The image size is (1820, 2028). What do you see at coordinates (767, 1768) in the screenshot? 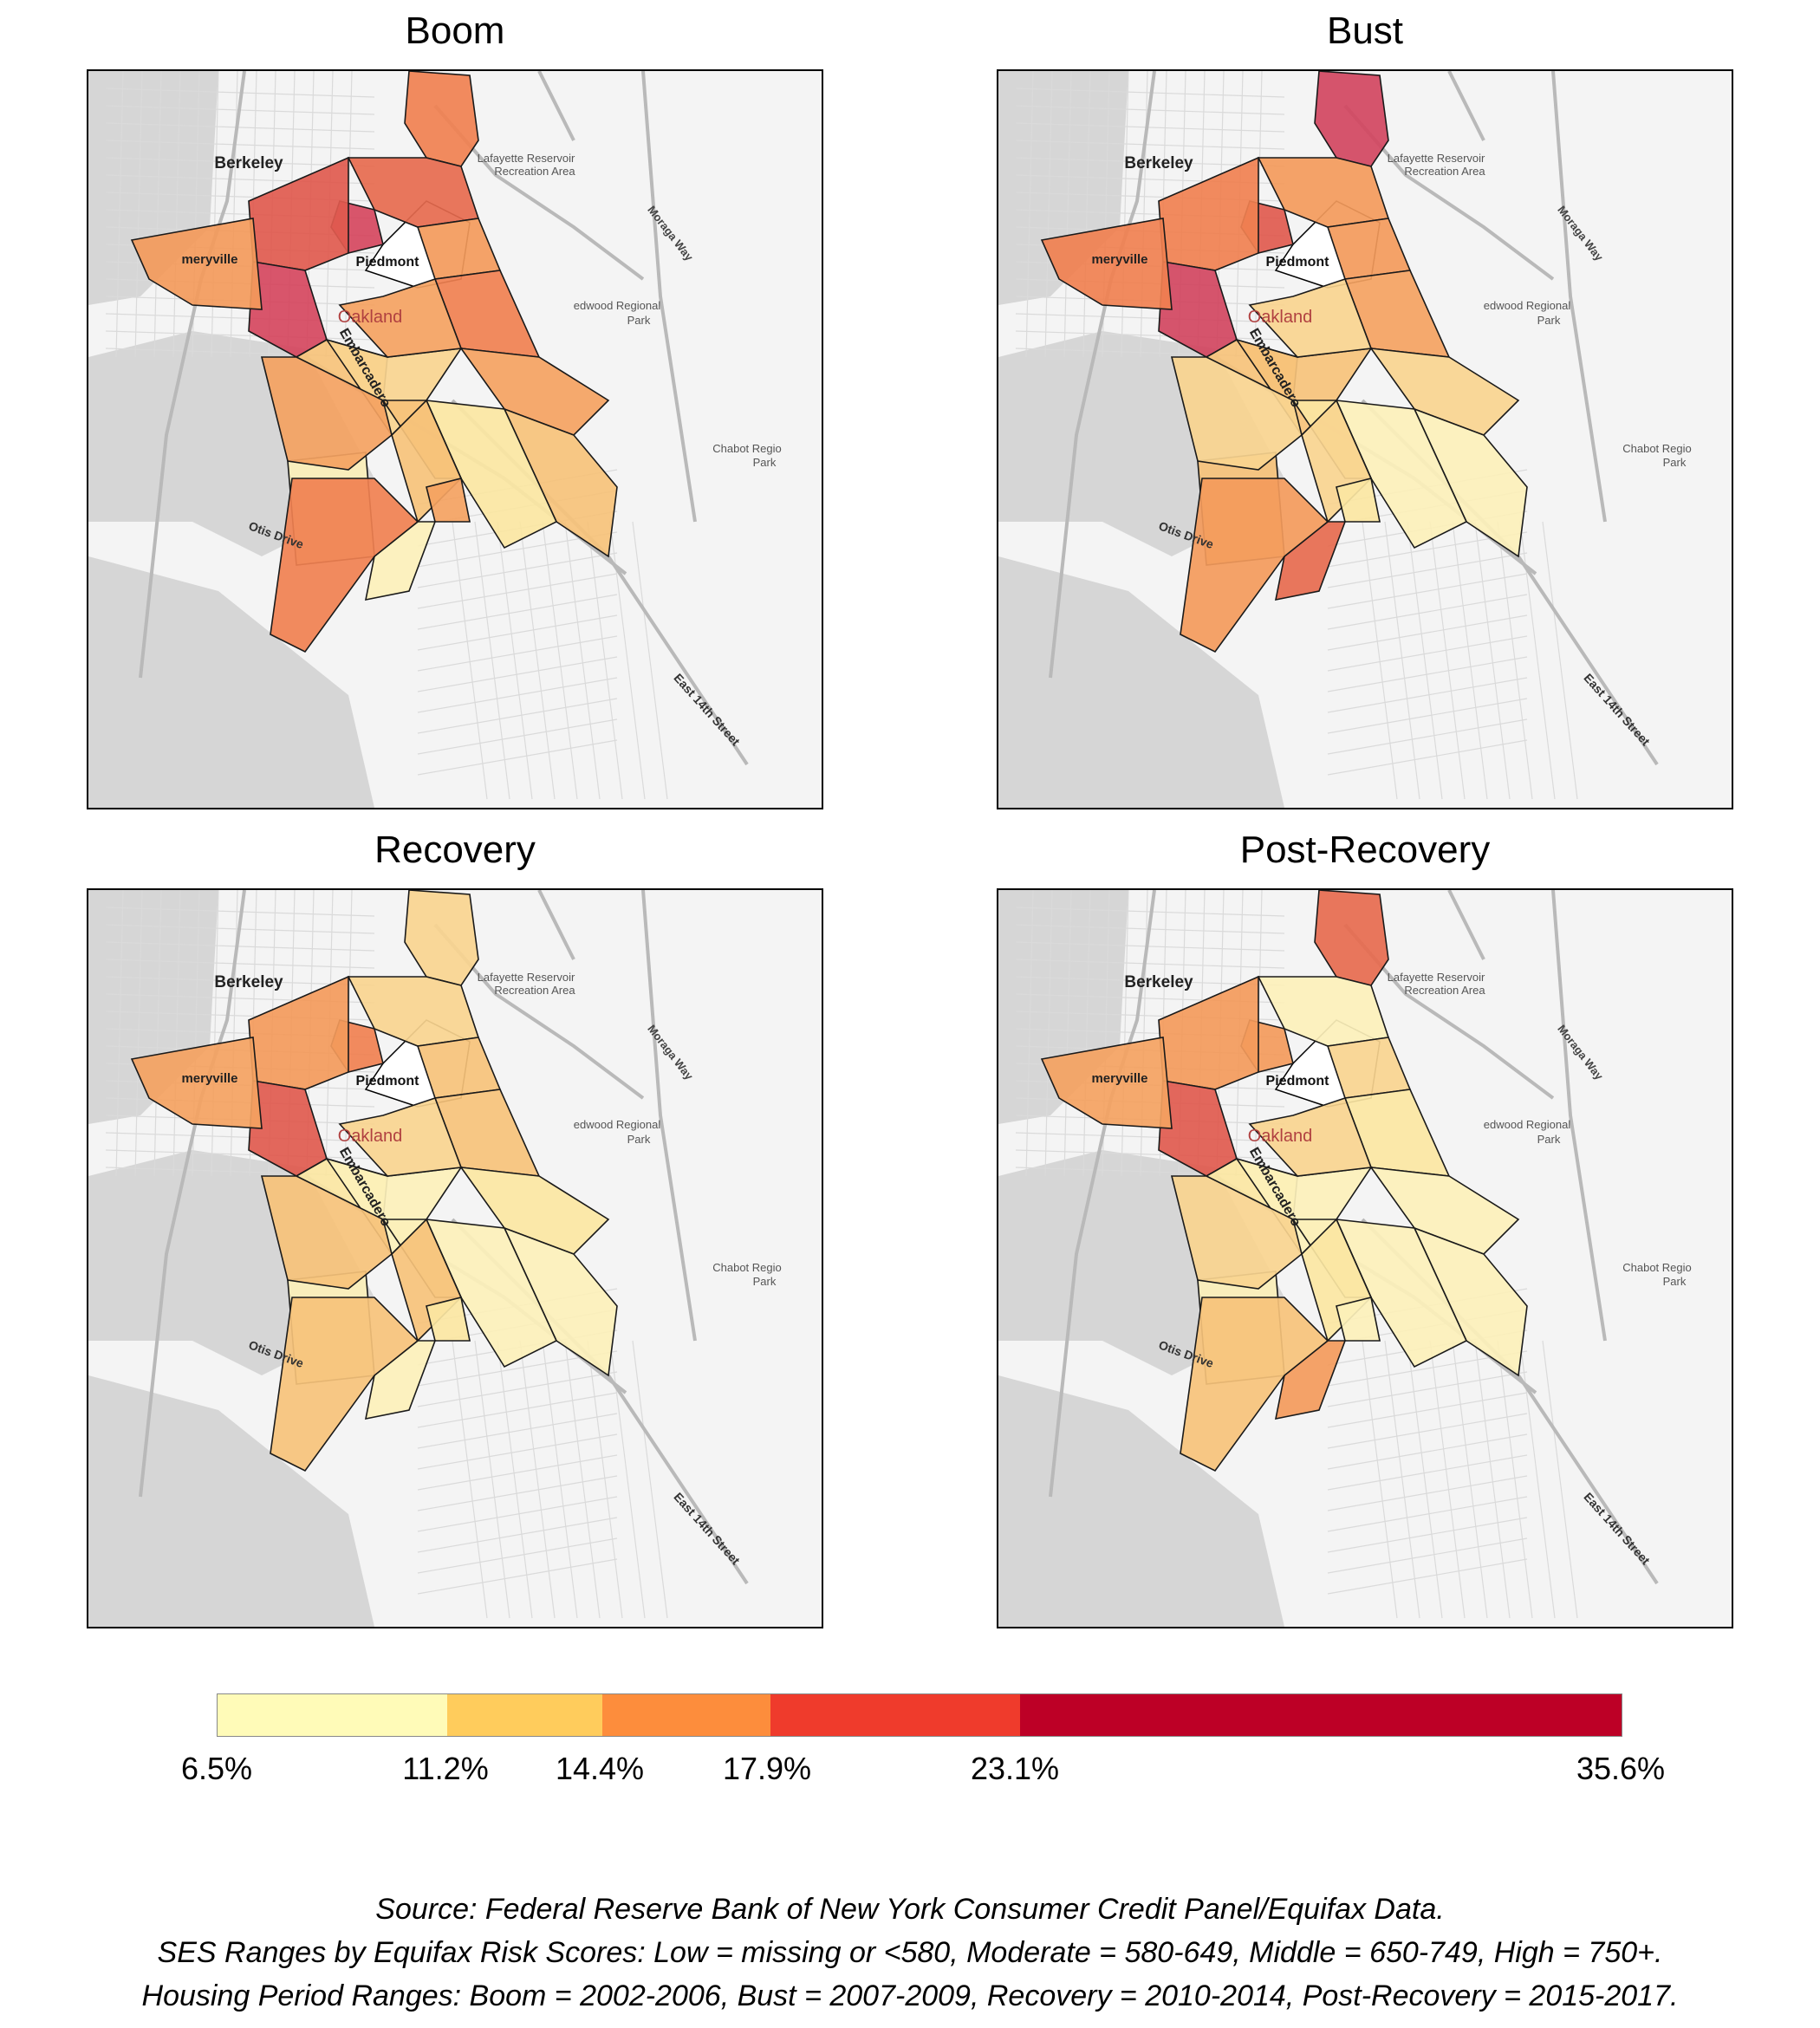
I see `legend-tick: 17.9%` at bounding box center [767, 1768].